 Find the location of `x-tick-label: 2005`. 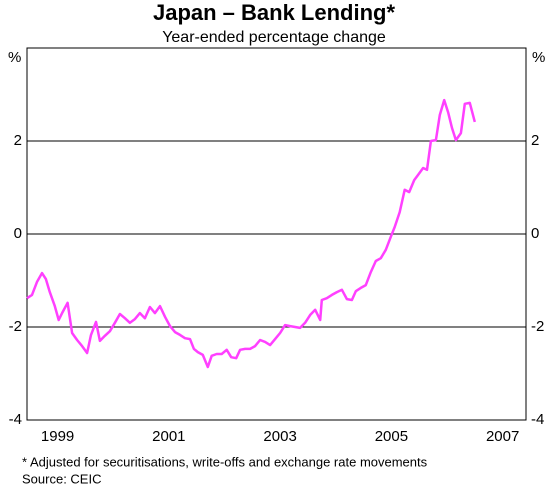

x-tick-label: 2005 is located at coordinates (391, 436).